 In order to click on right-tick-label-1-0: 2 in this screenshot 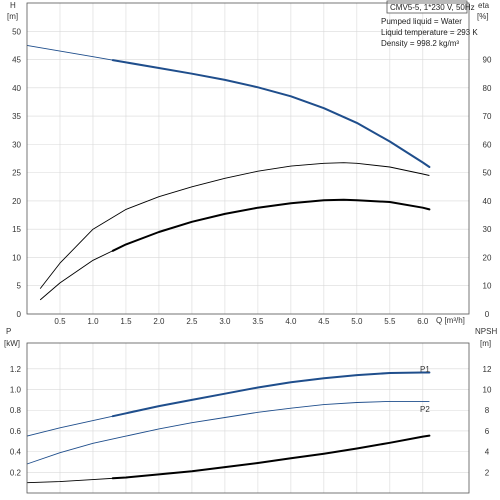, I will do `click(487, 472)`.